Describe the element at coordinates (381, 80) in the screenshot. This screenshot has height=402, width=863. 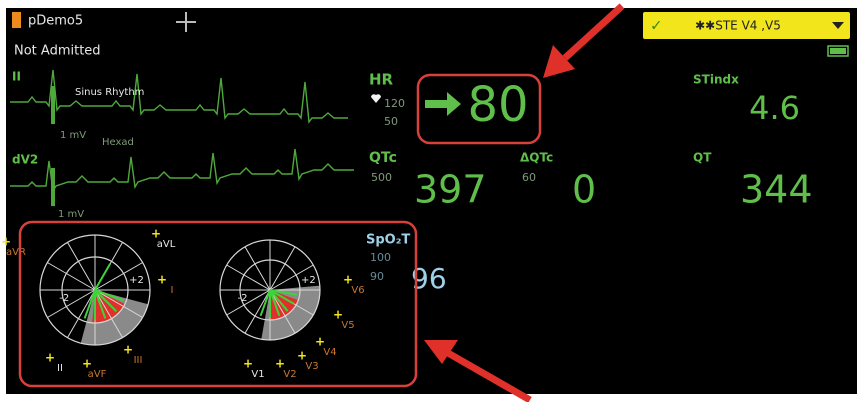
I see `hr-label: HR` at that location.